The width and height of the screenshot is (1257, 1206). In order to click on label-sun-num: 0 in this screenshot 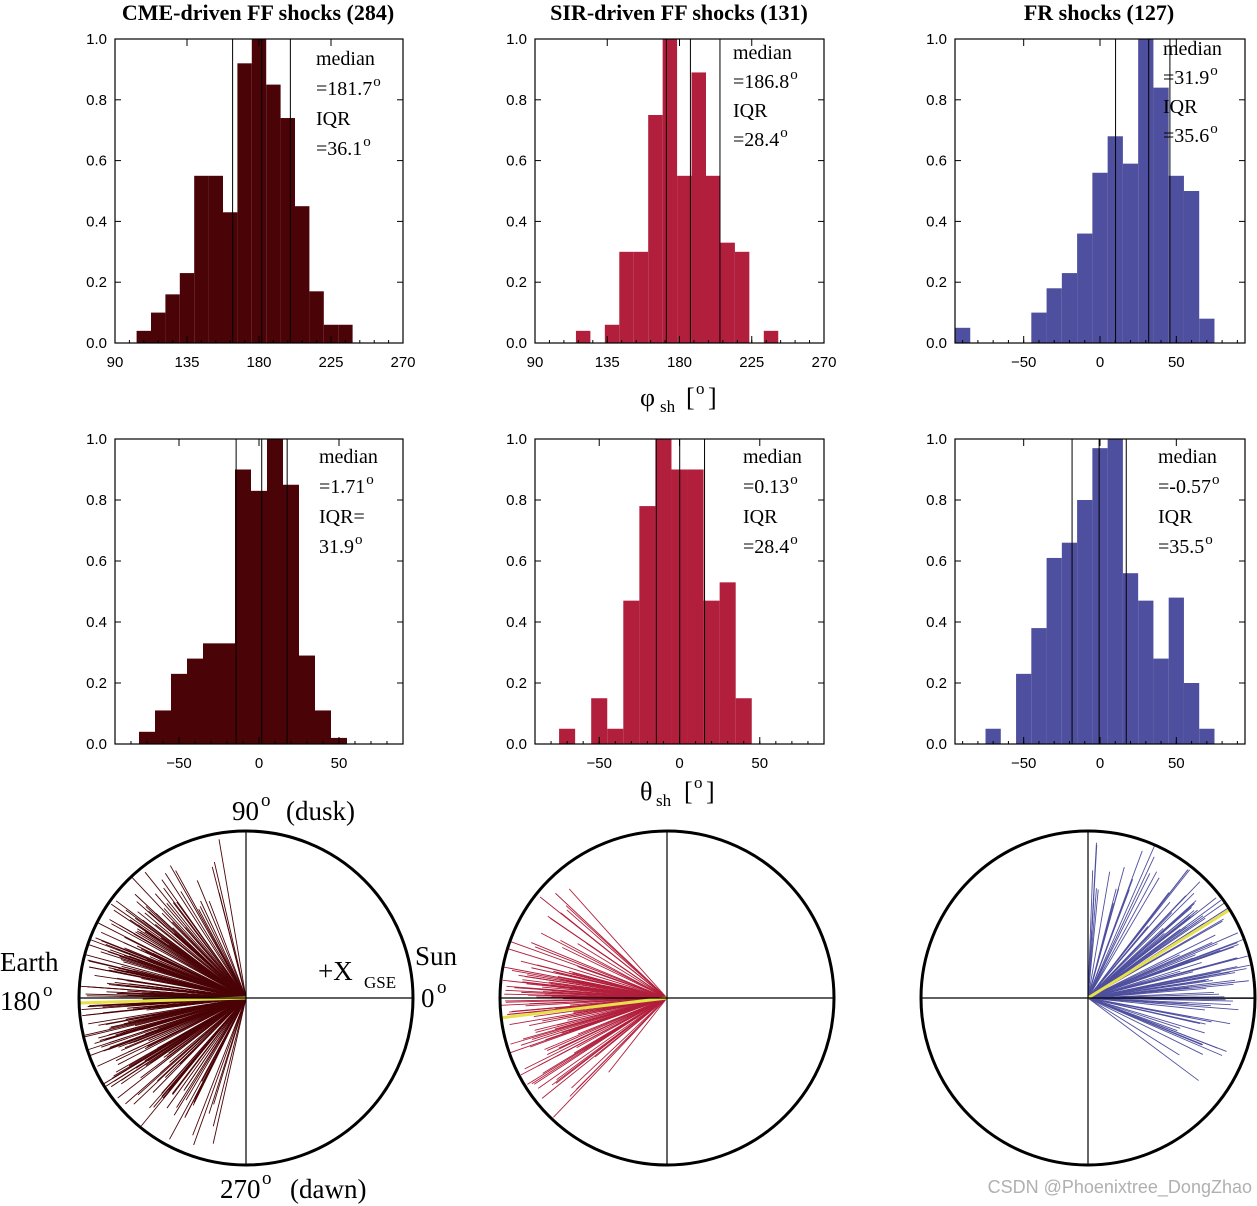, I will do `click(428, 998)`.